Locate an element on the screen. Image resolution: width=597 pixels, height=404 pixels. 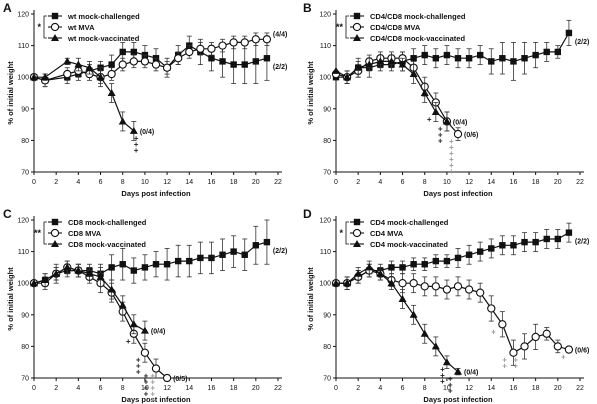
x-tick-label: 0 is located at coordinates (336, 182).